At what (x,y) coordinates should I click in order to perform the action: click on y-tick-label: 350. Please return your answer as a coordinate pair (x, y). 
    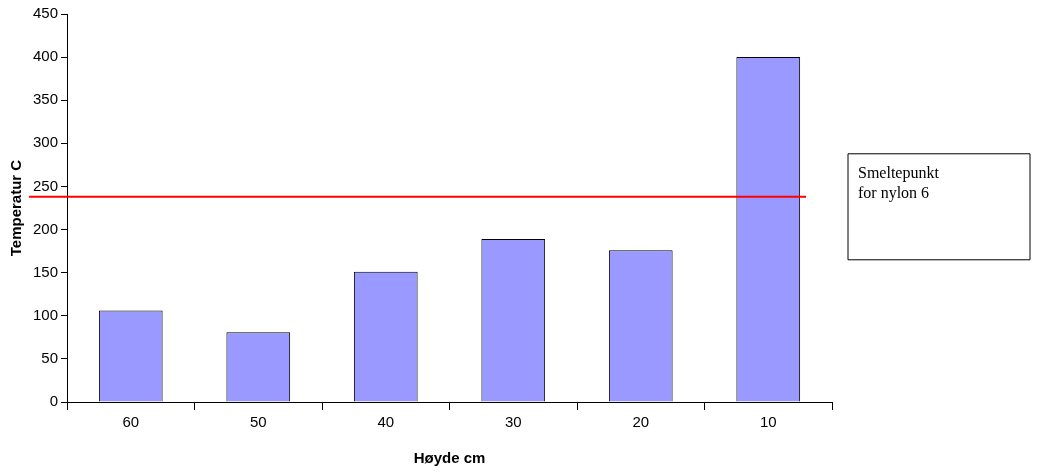
    Looking at the image, I should click on (46, 99).